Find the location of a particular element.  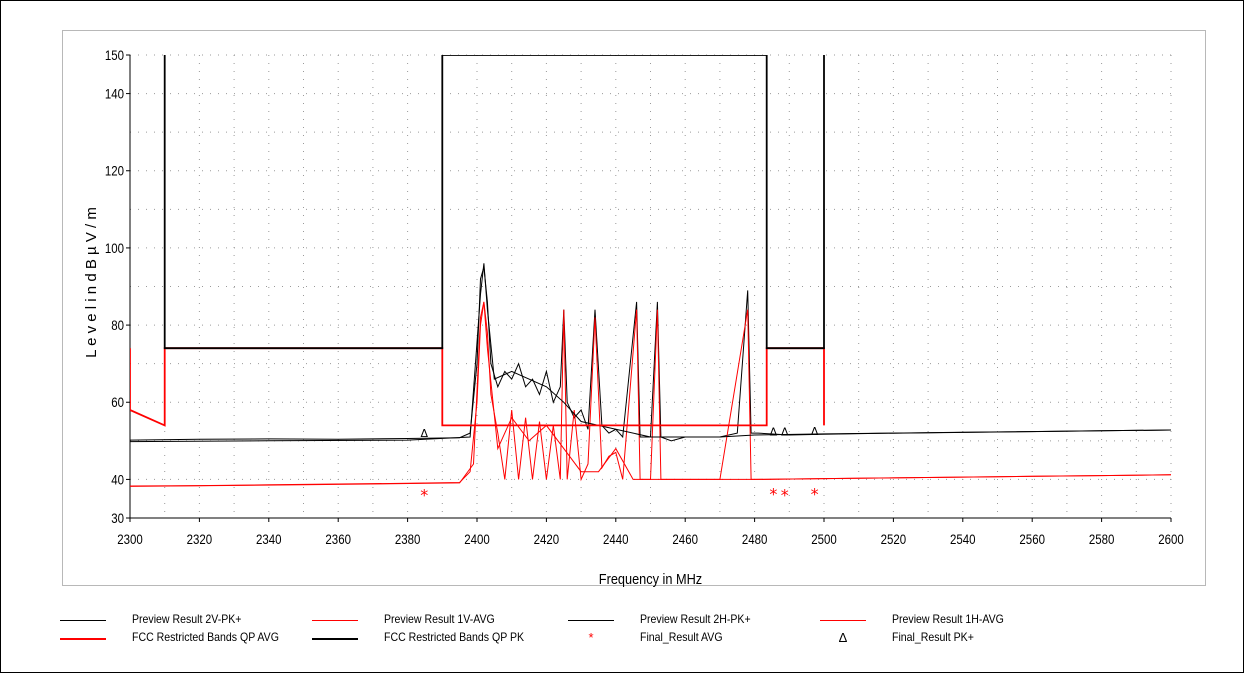

legend-label: Preview Result 2V-PK+ is located at coordinates (187, 619).